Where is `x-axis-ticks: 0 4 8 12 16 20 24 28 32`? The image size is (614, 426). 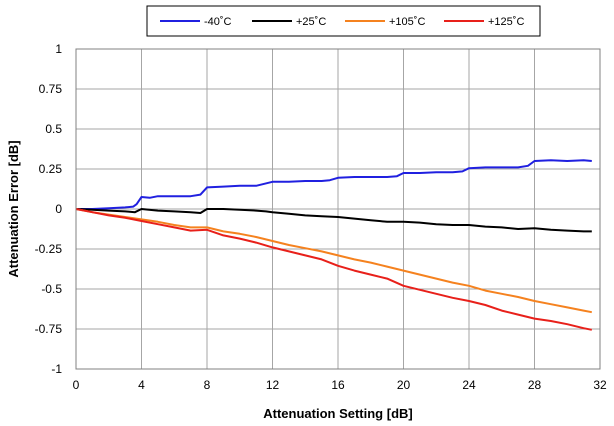 x-axis-ticks: 0 4 8 12 16 20 24 28 32 is located at coordinates (340, 385).